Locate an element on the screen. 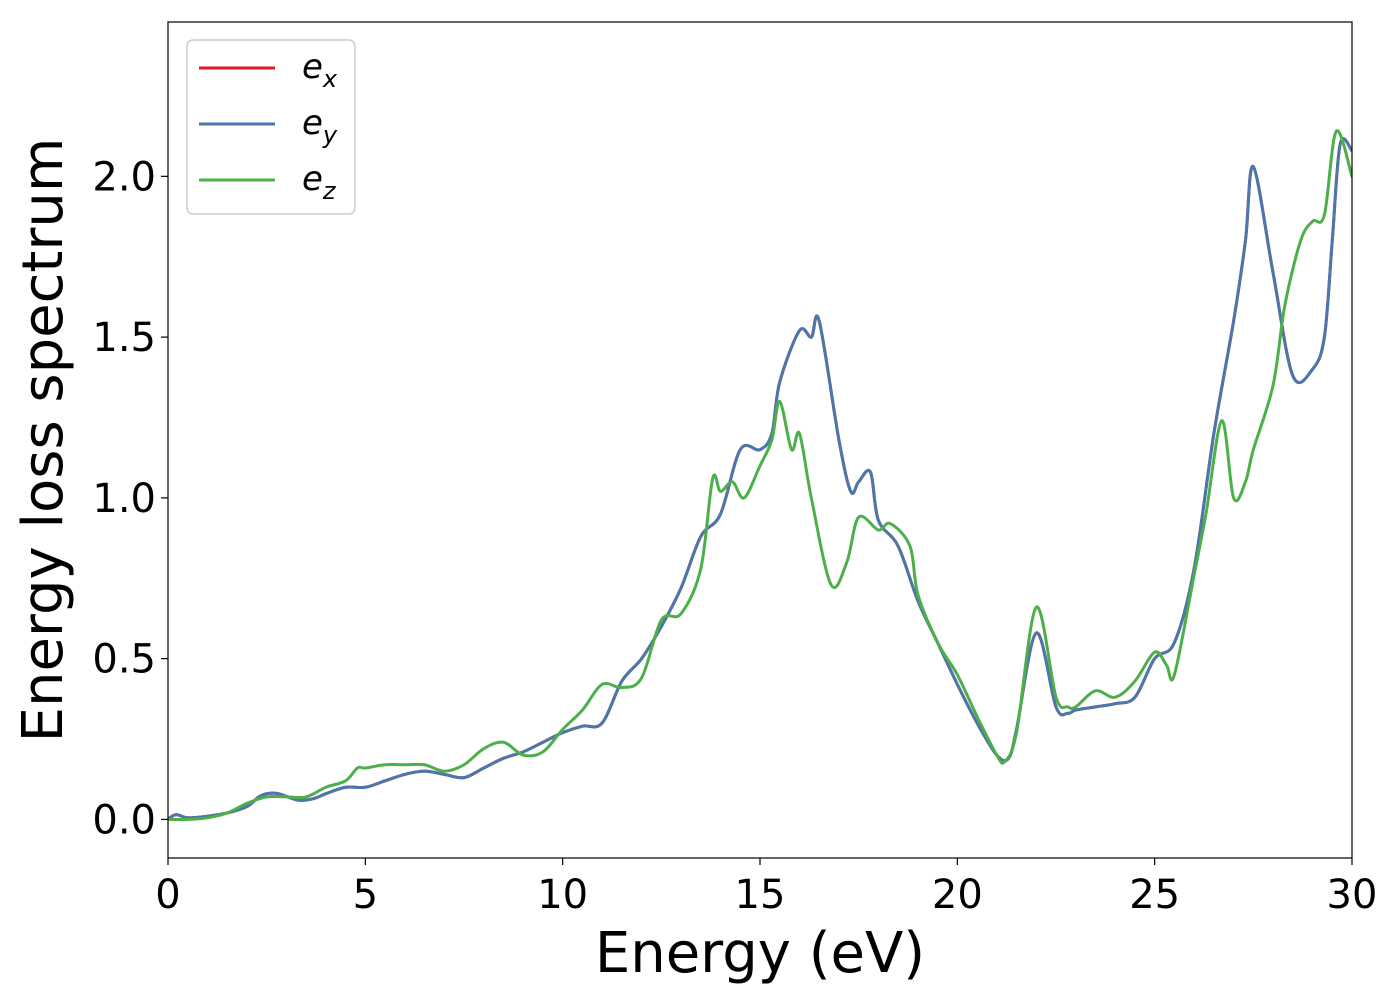 This screenshot has height=1000, width=1400. x-tick-label: 10 is located at coordinates (562, 895).